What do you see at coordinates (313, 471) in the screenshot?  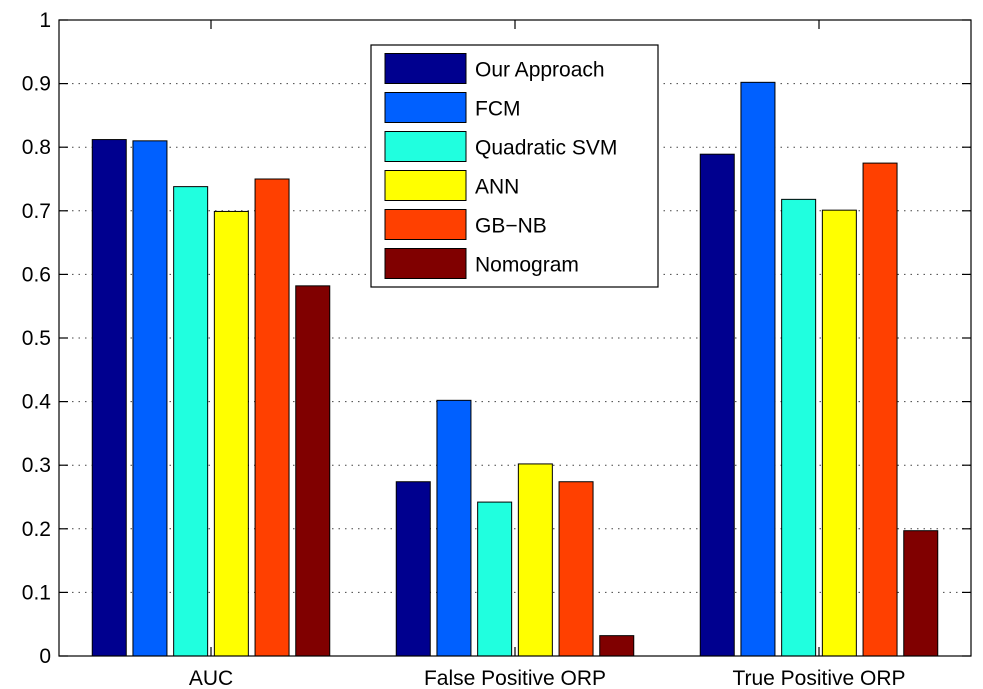 I see `bar-nomogram-auc` at bounding box center [313, 471].